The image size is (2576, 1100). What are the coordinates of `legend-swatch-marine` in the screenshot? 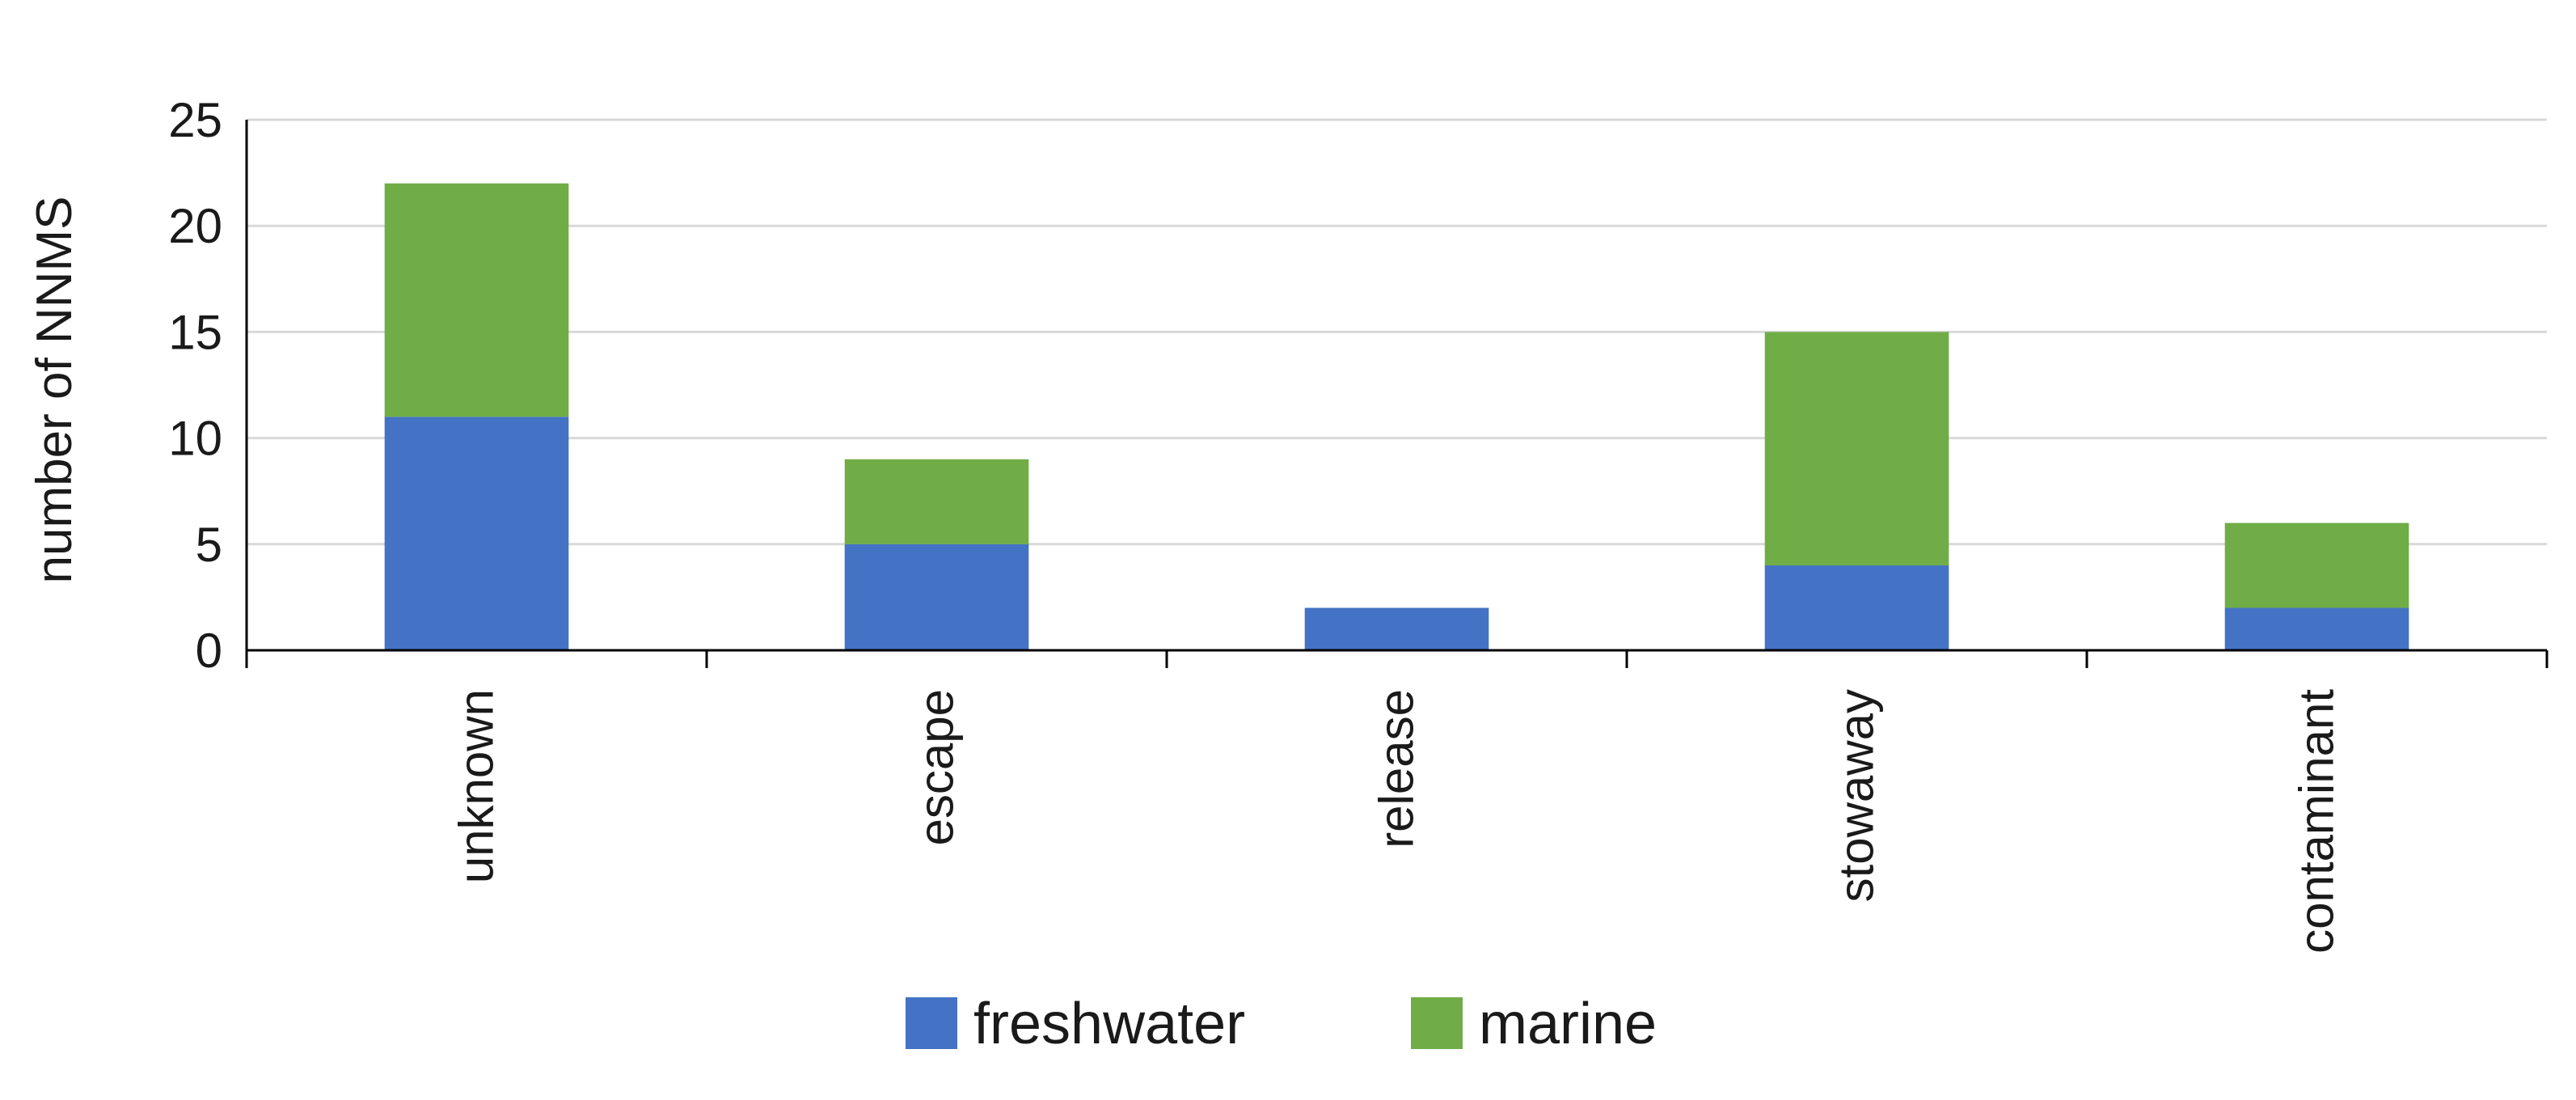 It's located at (1437, 1023).